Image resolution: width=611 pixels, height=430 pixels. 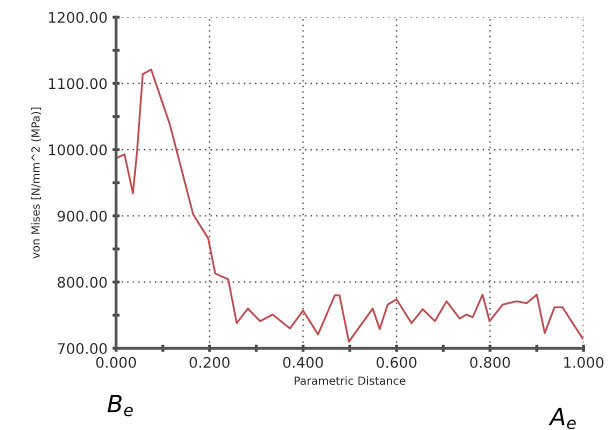 I want to click on y-tick-label: 800.00, so click(x=82, y=282).